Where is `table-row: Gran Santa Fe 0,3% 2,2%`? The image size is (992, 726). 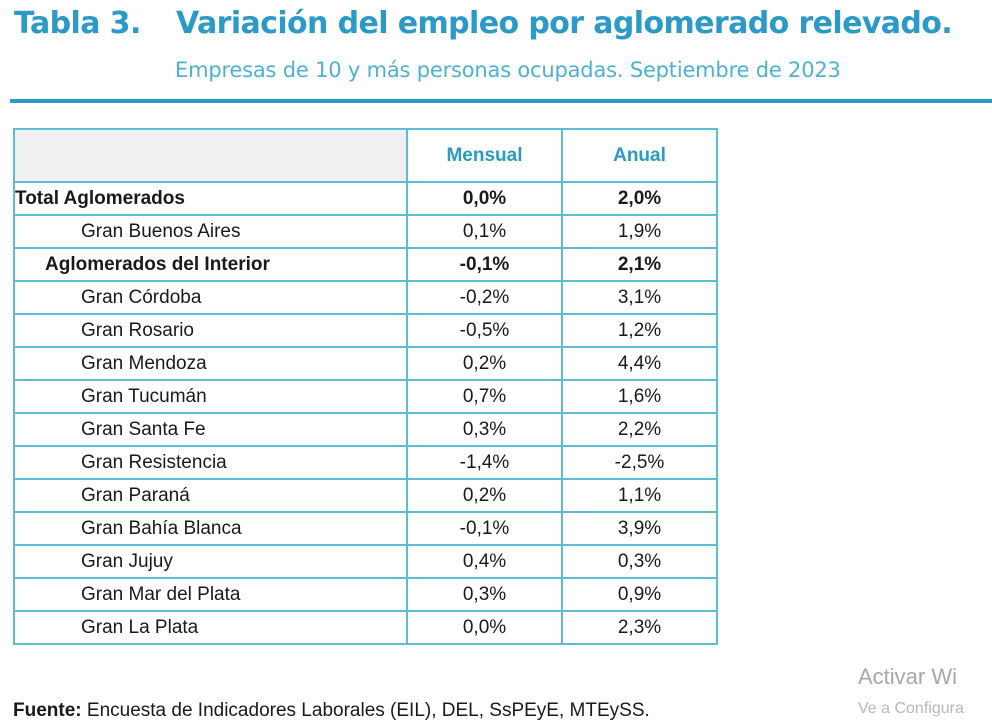 table-row: Gran Santa Fe 0,3% 2,2% is located at coordinates (365, 429).